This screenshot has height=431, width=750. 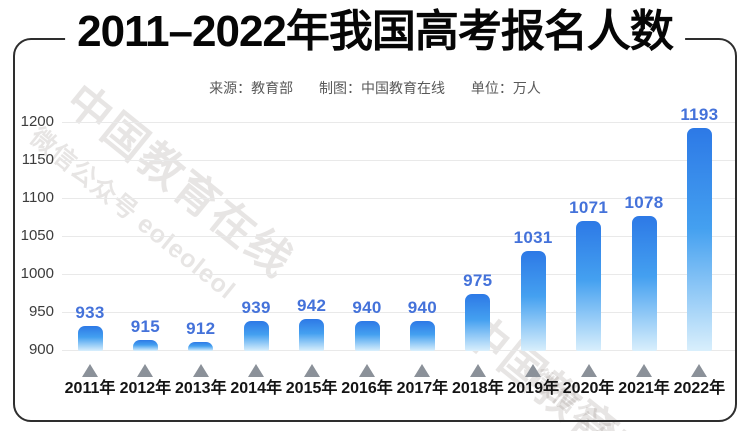 I want to click on x-axis-year-label: 2012年, so click(x=145, y=388).